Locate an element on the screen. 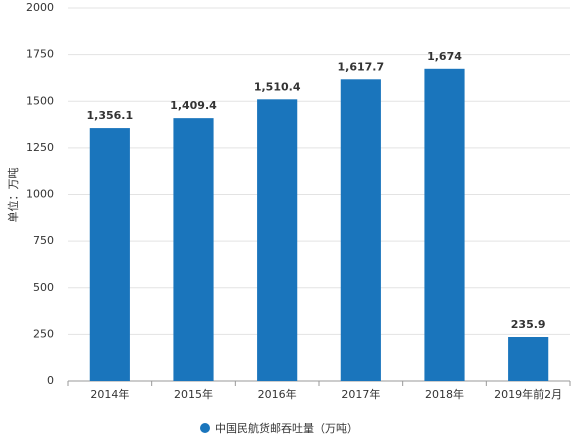 The image size is (576, 443). y-tick-label: 1000 is located at coordinates (40, 194).